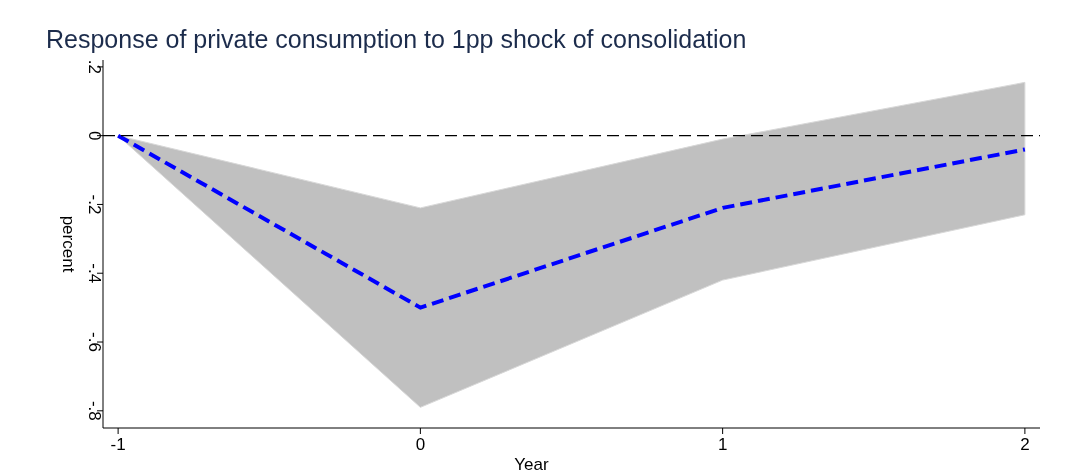 The height and width of the screenshot is (473, 1071). Describe the element at coordinates (94, 66) in the screenshot. I see `y-tick-label: .2` at that location.